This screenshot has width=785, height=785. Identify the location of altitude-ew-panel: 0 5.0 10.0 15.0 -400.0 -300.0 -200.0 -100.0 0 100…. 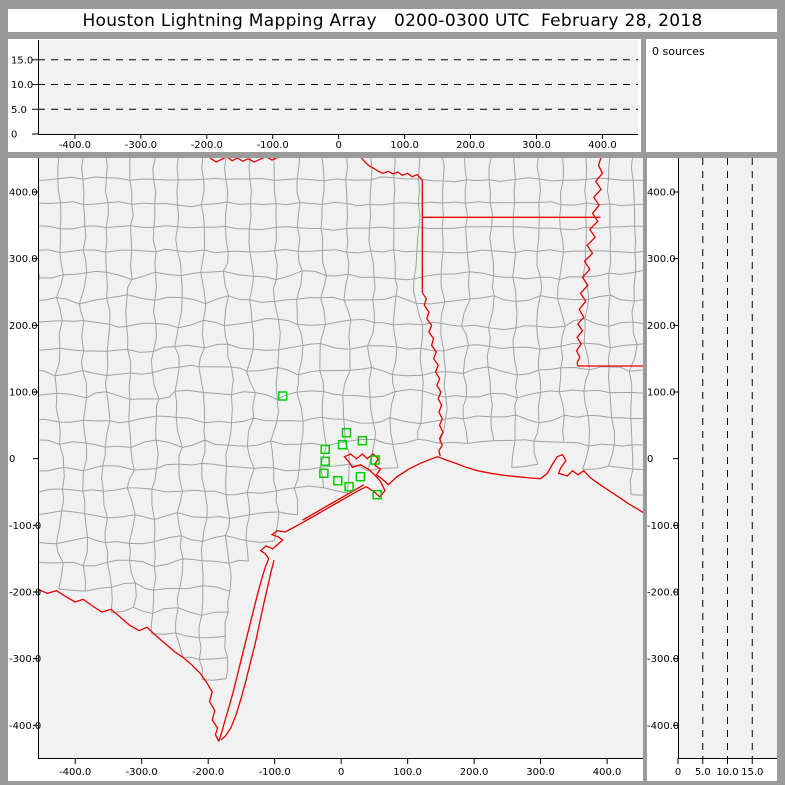
(324, 95).